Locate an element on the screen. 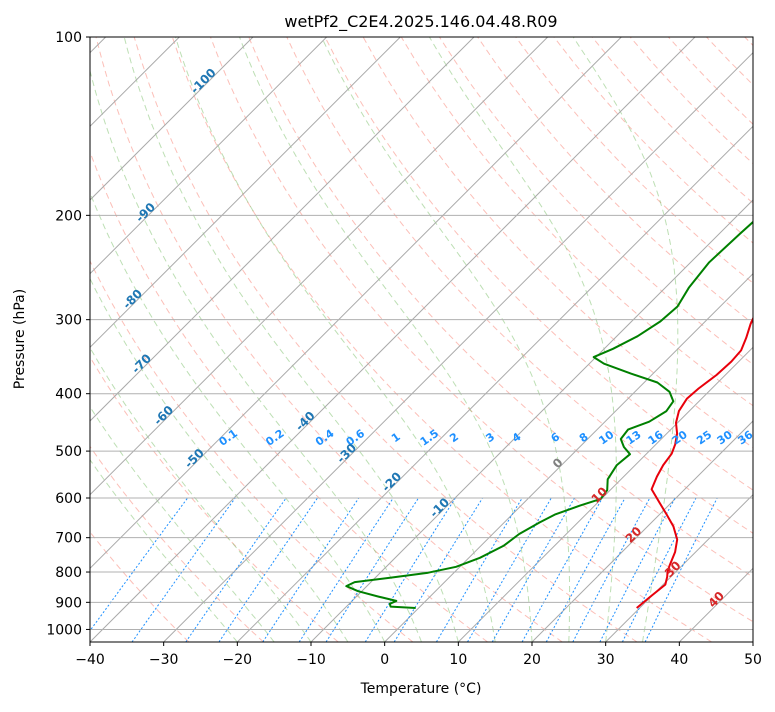  x-tick-label: 40 is located at coordinates (679, 660).